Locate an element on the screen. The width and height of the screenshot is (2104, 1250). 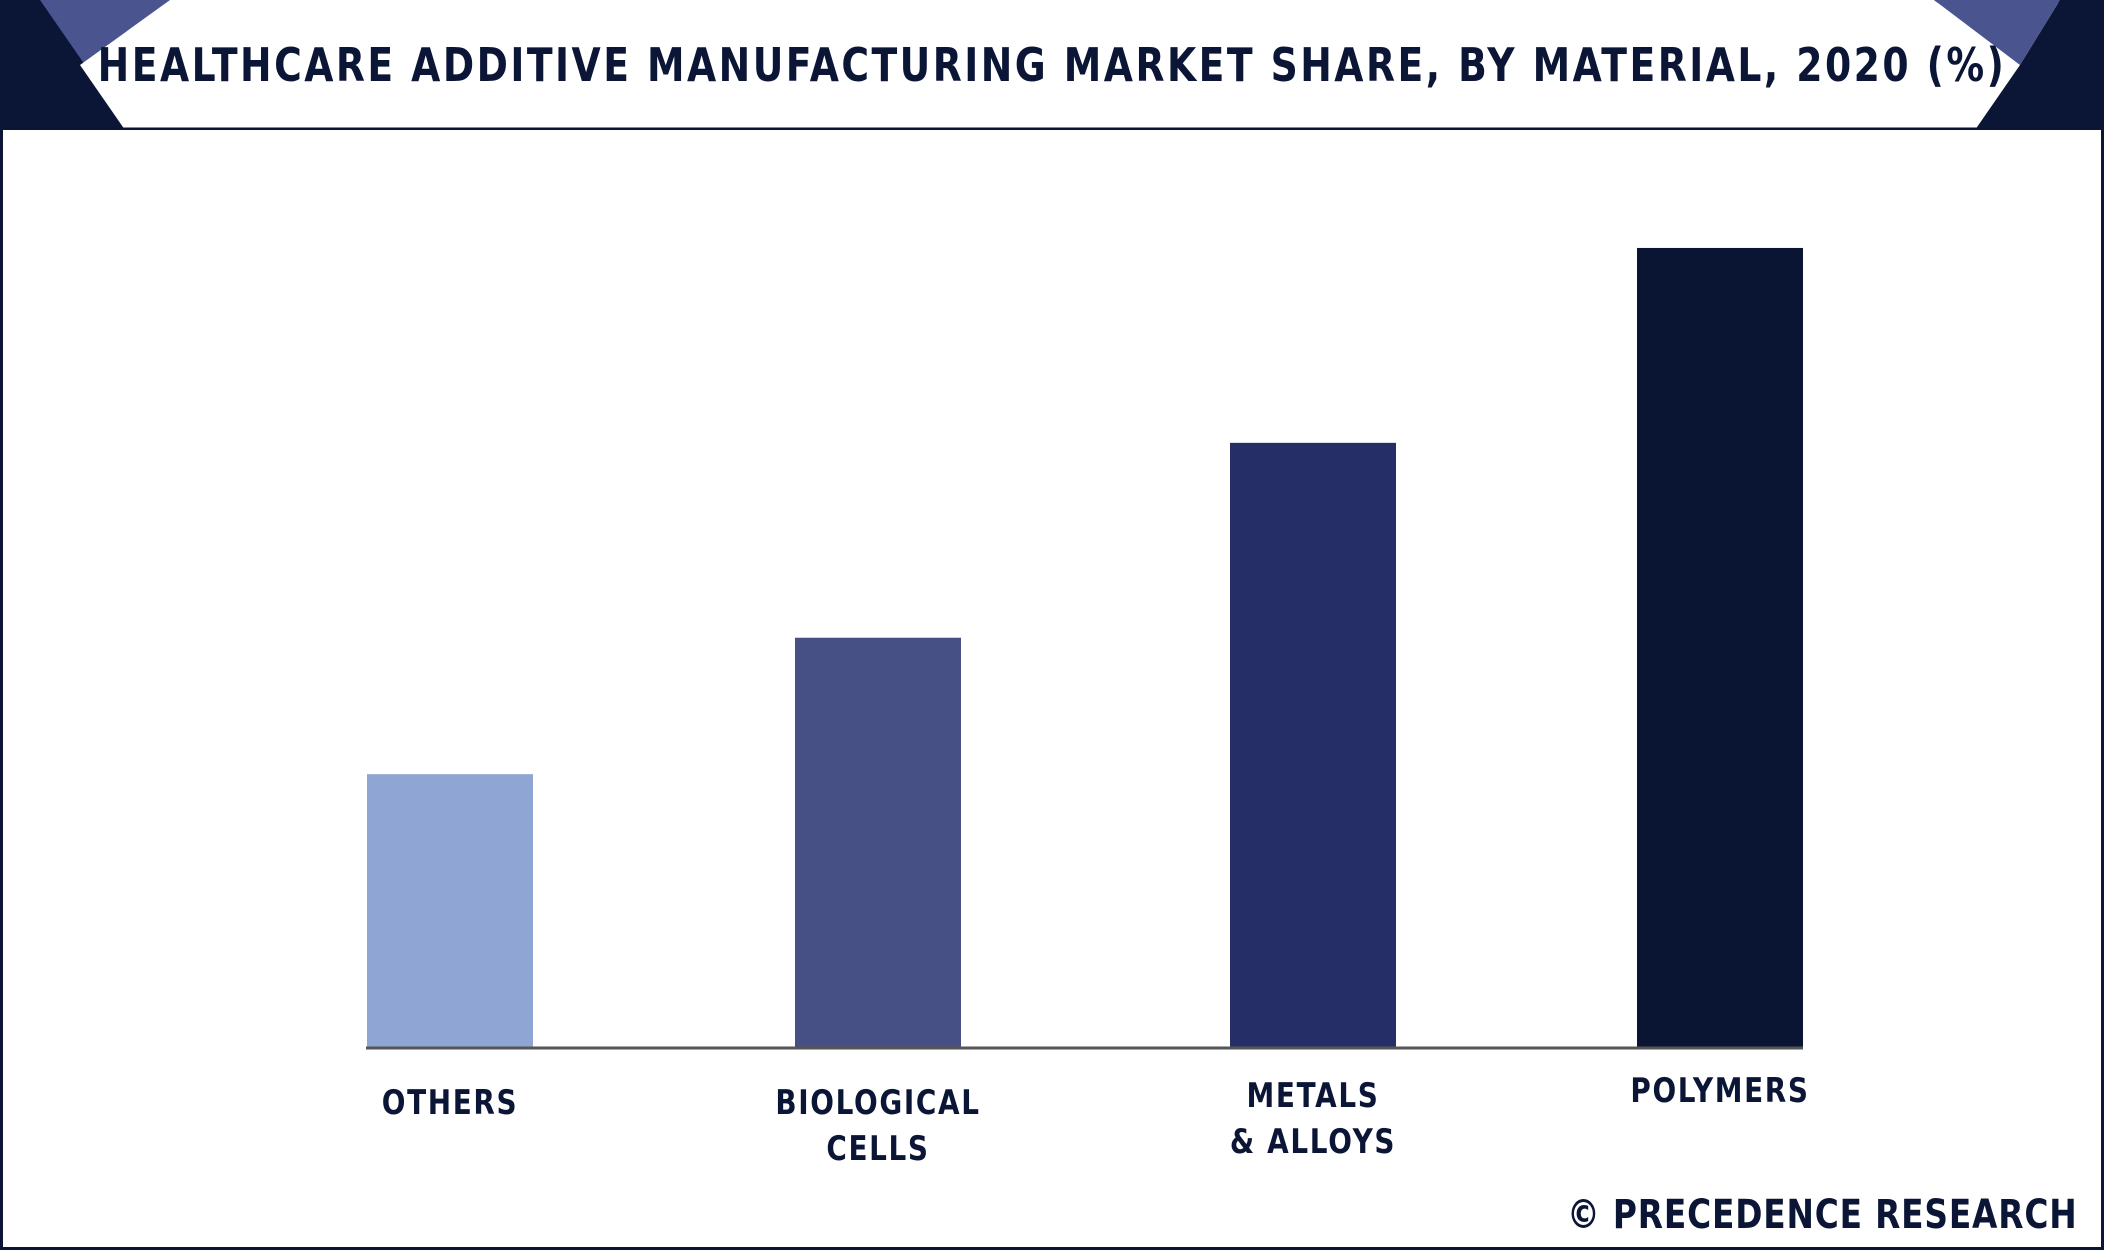
banner-left-accent is located at coordinates (105, 32).